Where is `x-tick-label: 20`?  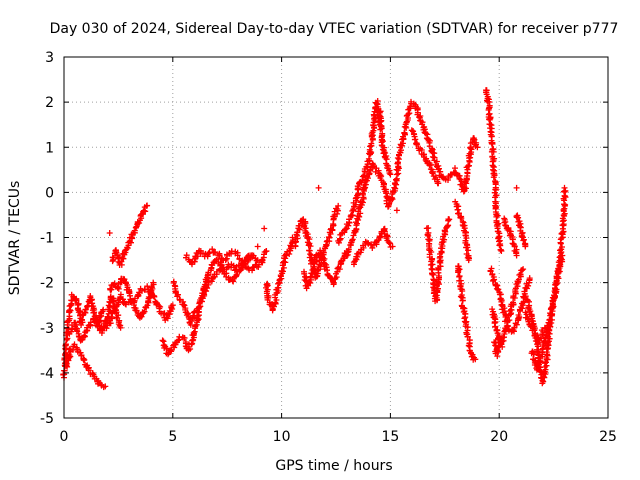
x-tick-label: 20 is located at coordinates (499, 437).